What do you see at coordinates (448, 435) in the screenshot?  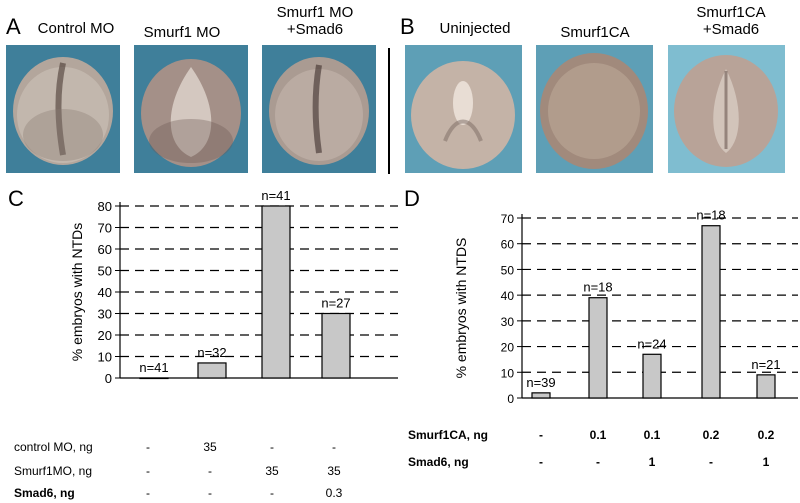 I see `condition-label: Smurf1CA, ng` at bounding box center [448, 435].